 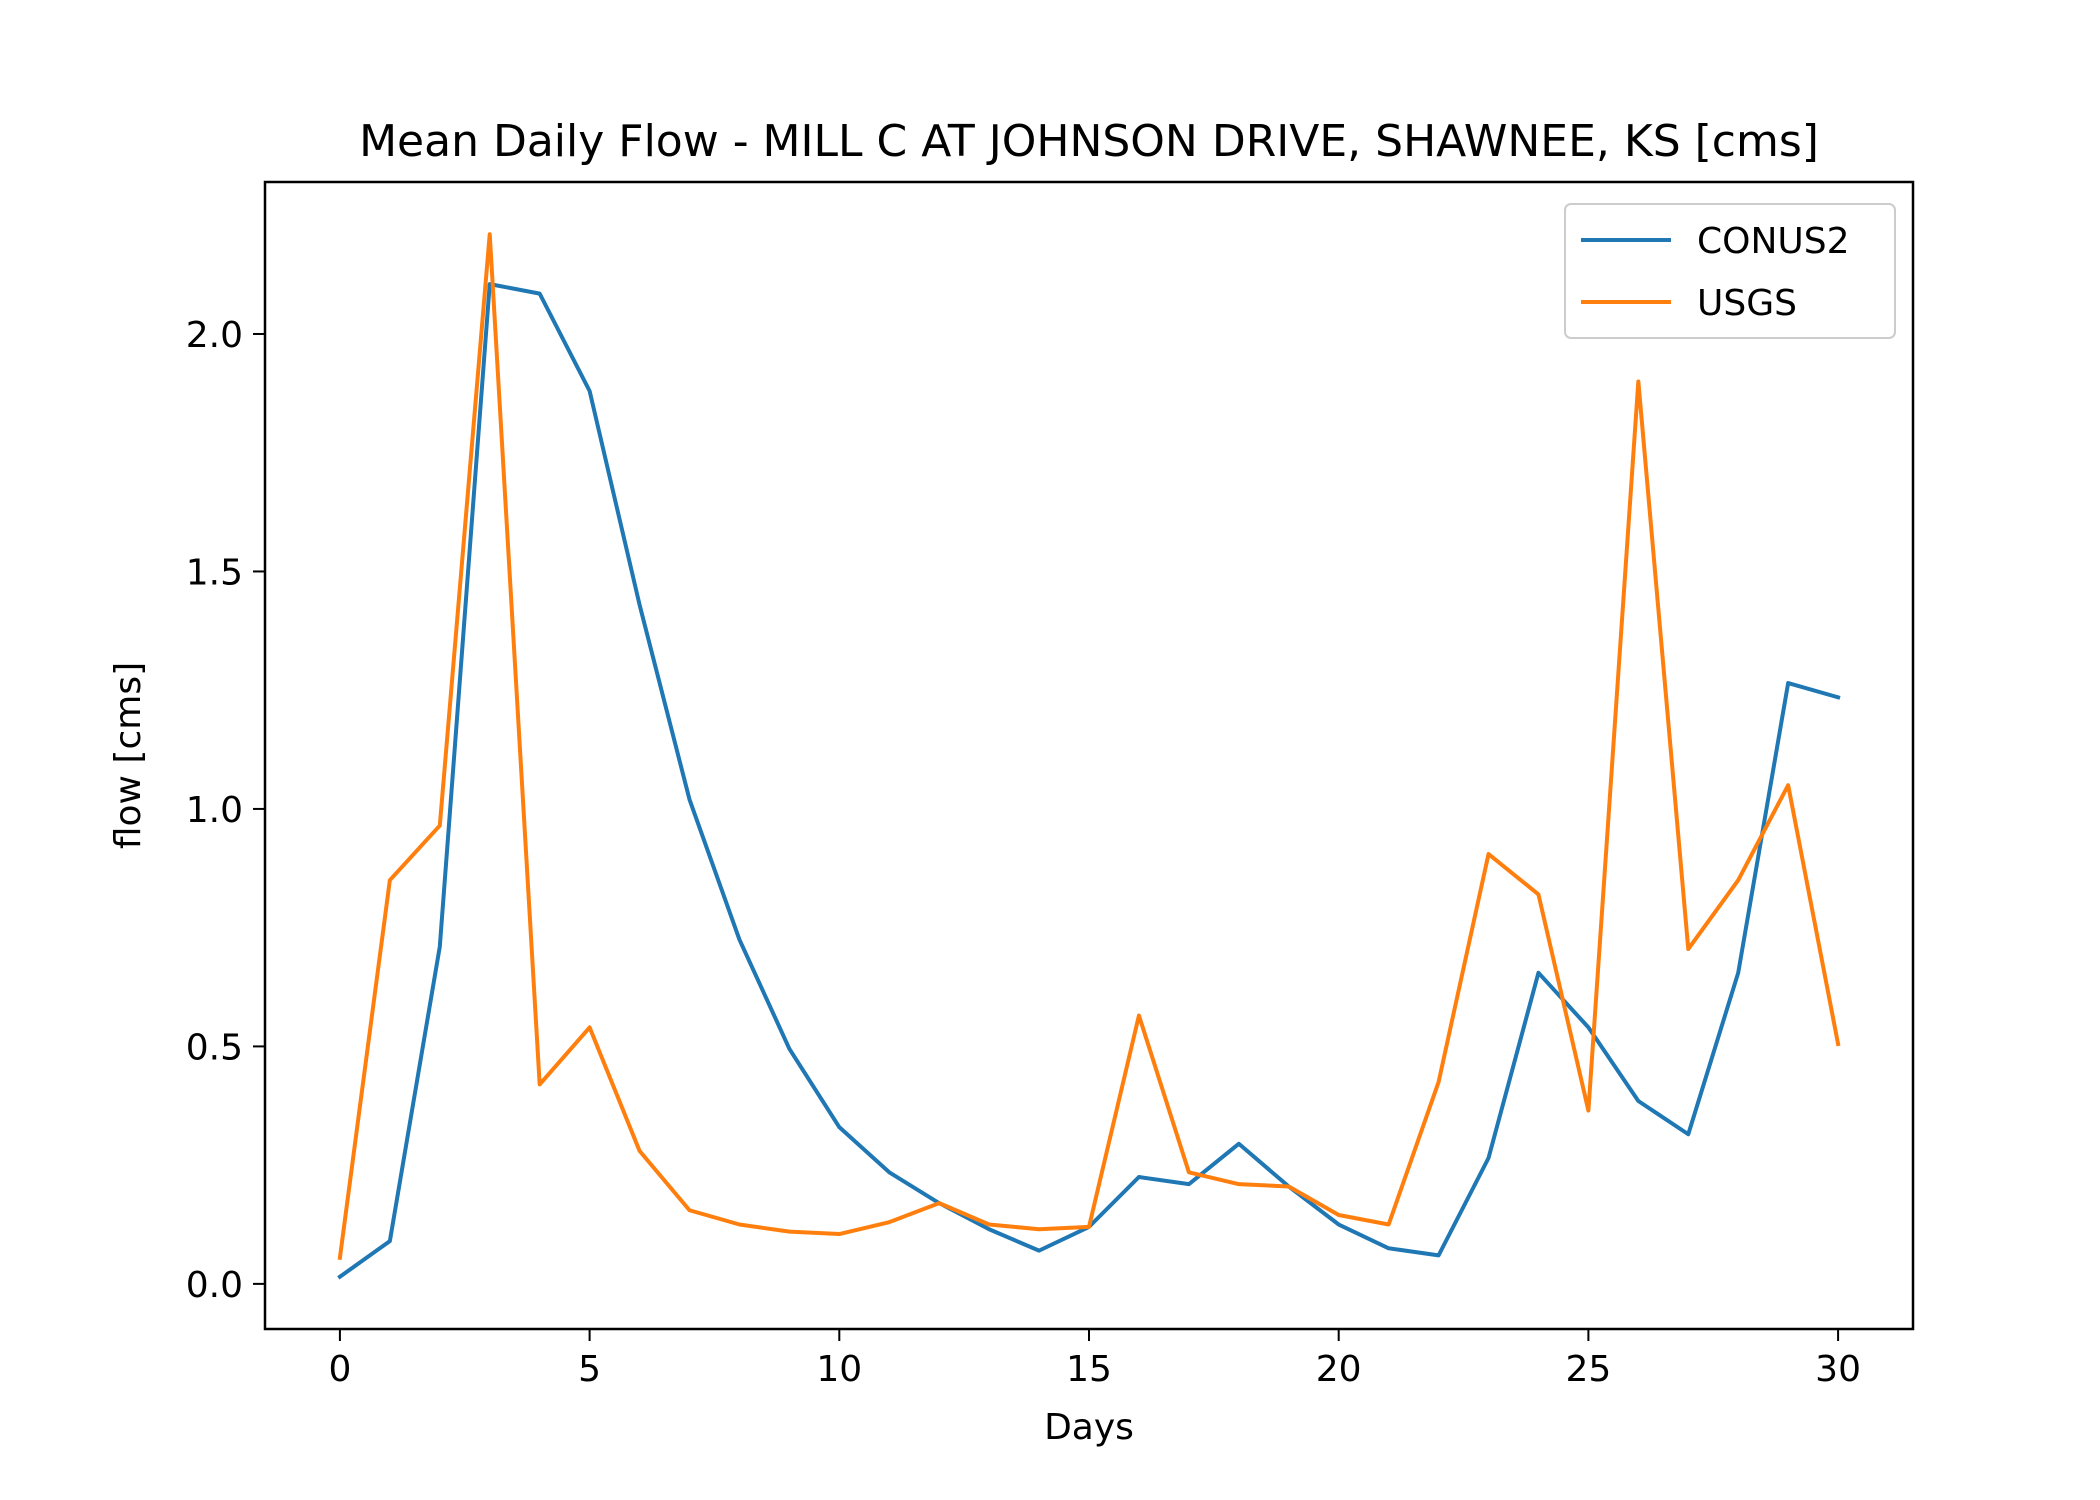 I want to click on y-tick-label: 0.5, so click(x=214, y=1047).